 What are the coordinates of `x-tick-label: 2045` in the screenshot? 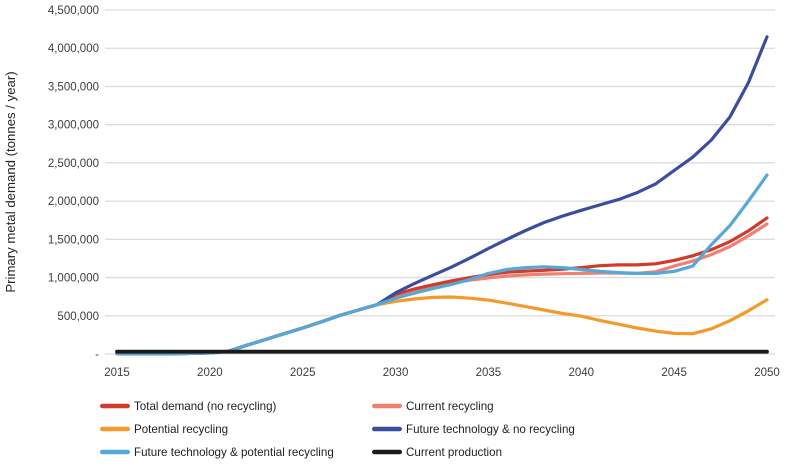 It's located at (674, 373).